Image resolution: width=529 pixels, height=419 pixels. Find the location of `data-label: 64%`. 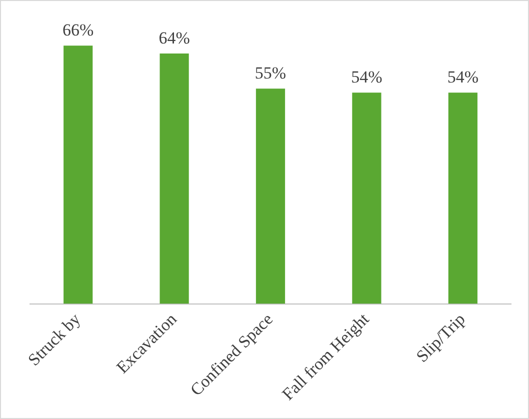

data-label: 64% is located at coordinates (174, 38).